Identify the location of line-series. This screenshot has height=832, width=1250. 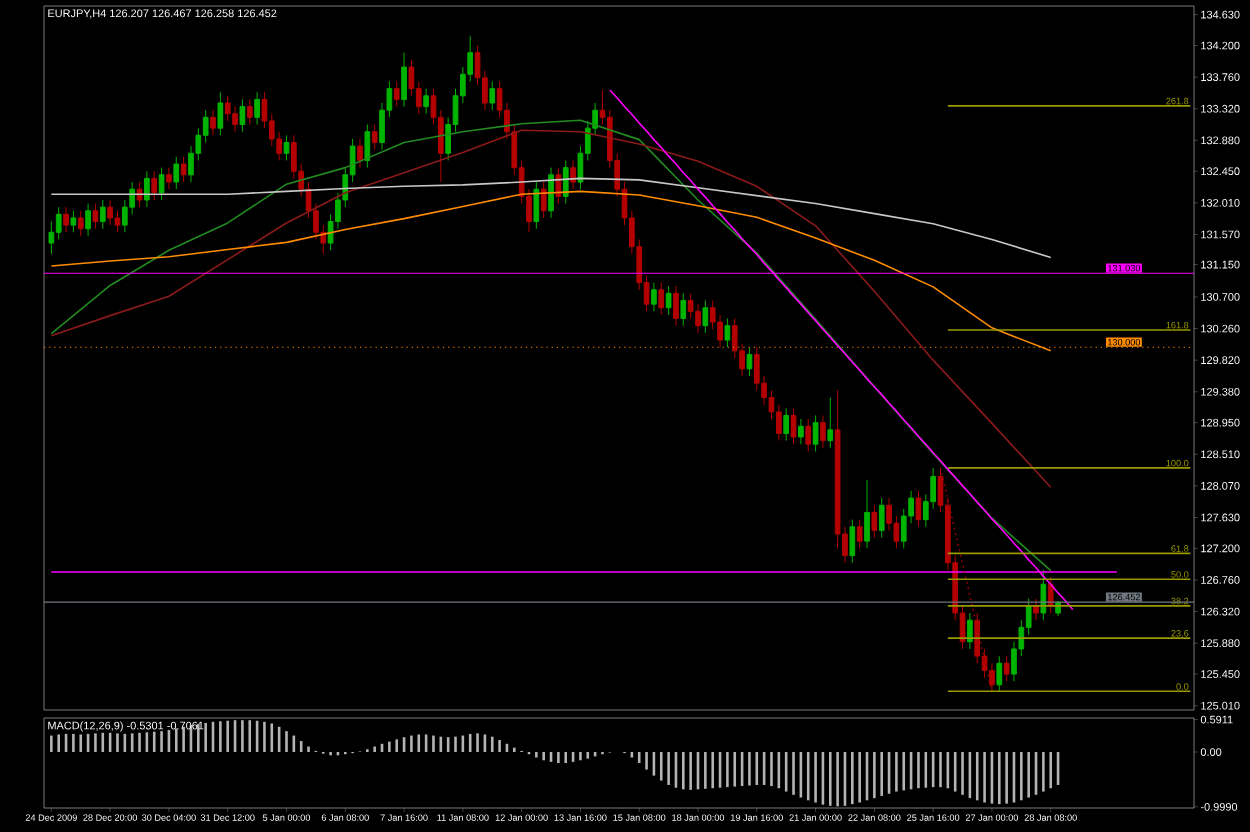
(966, 580).